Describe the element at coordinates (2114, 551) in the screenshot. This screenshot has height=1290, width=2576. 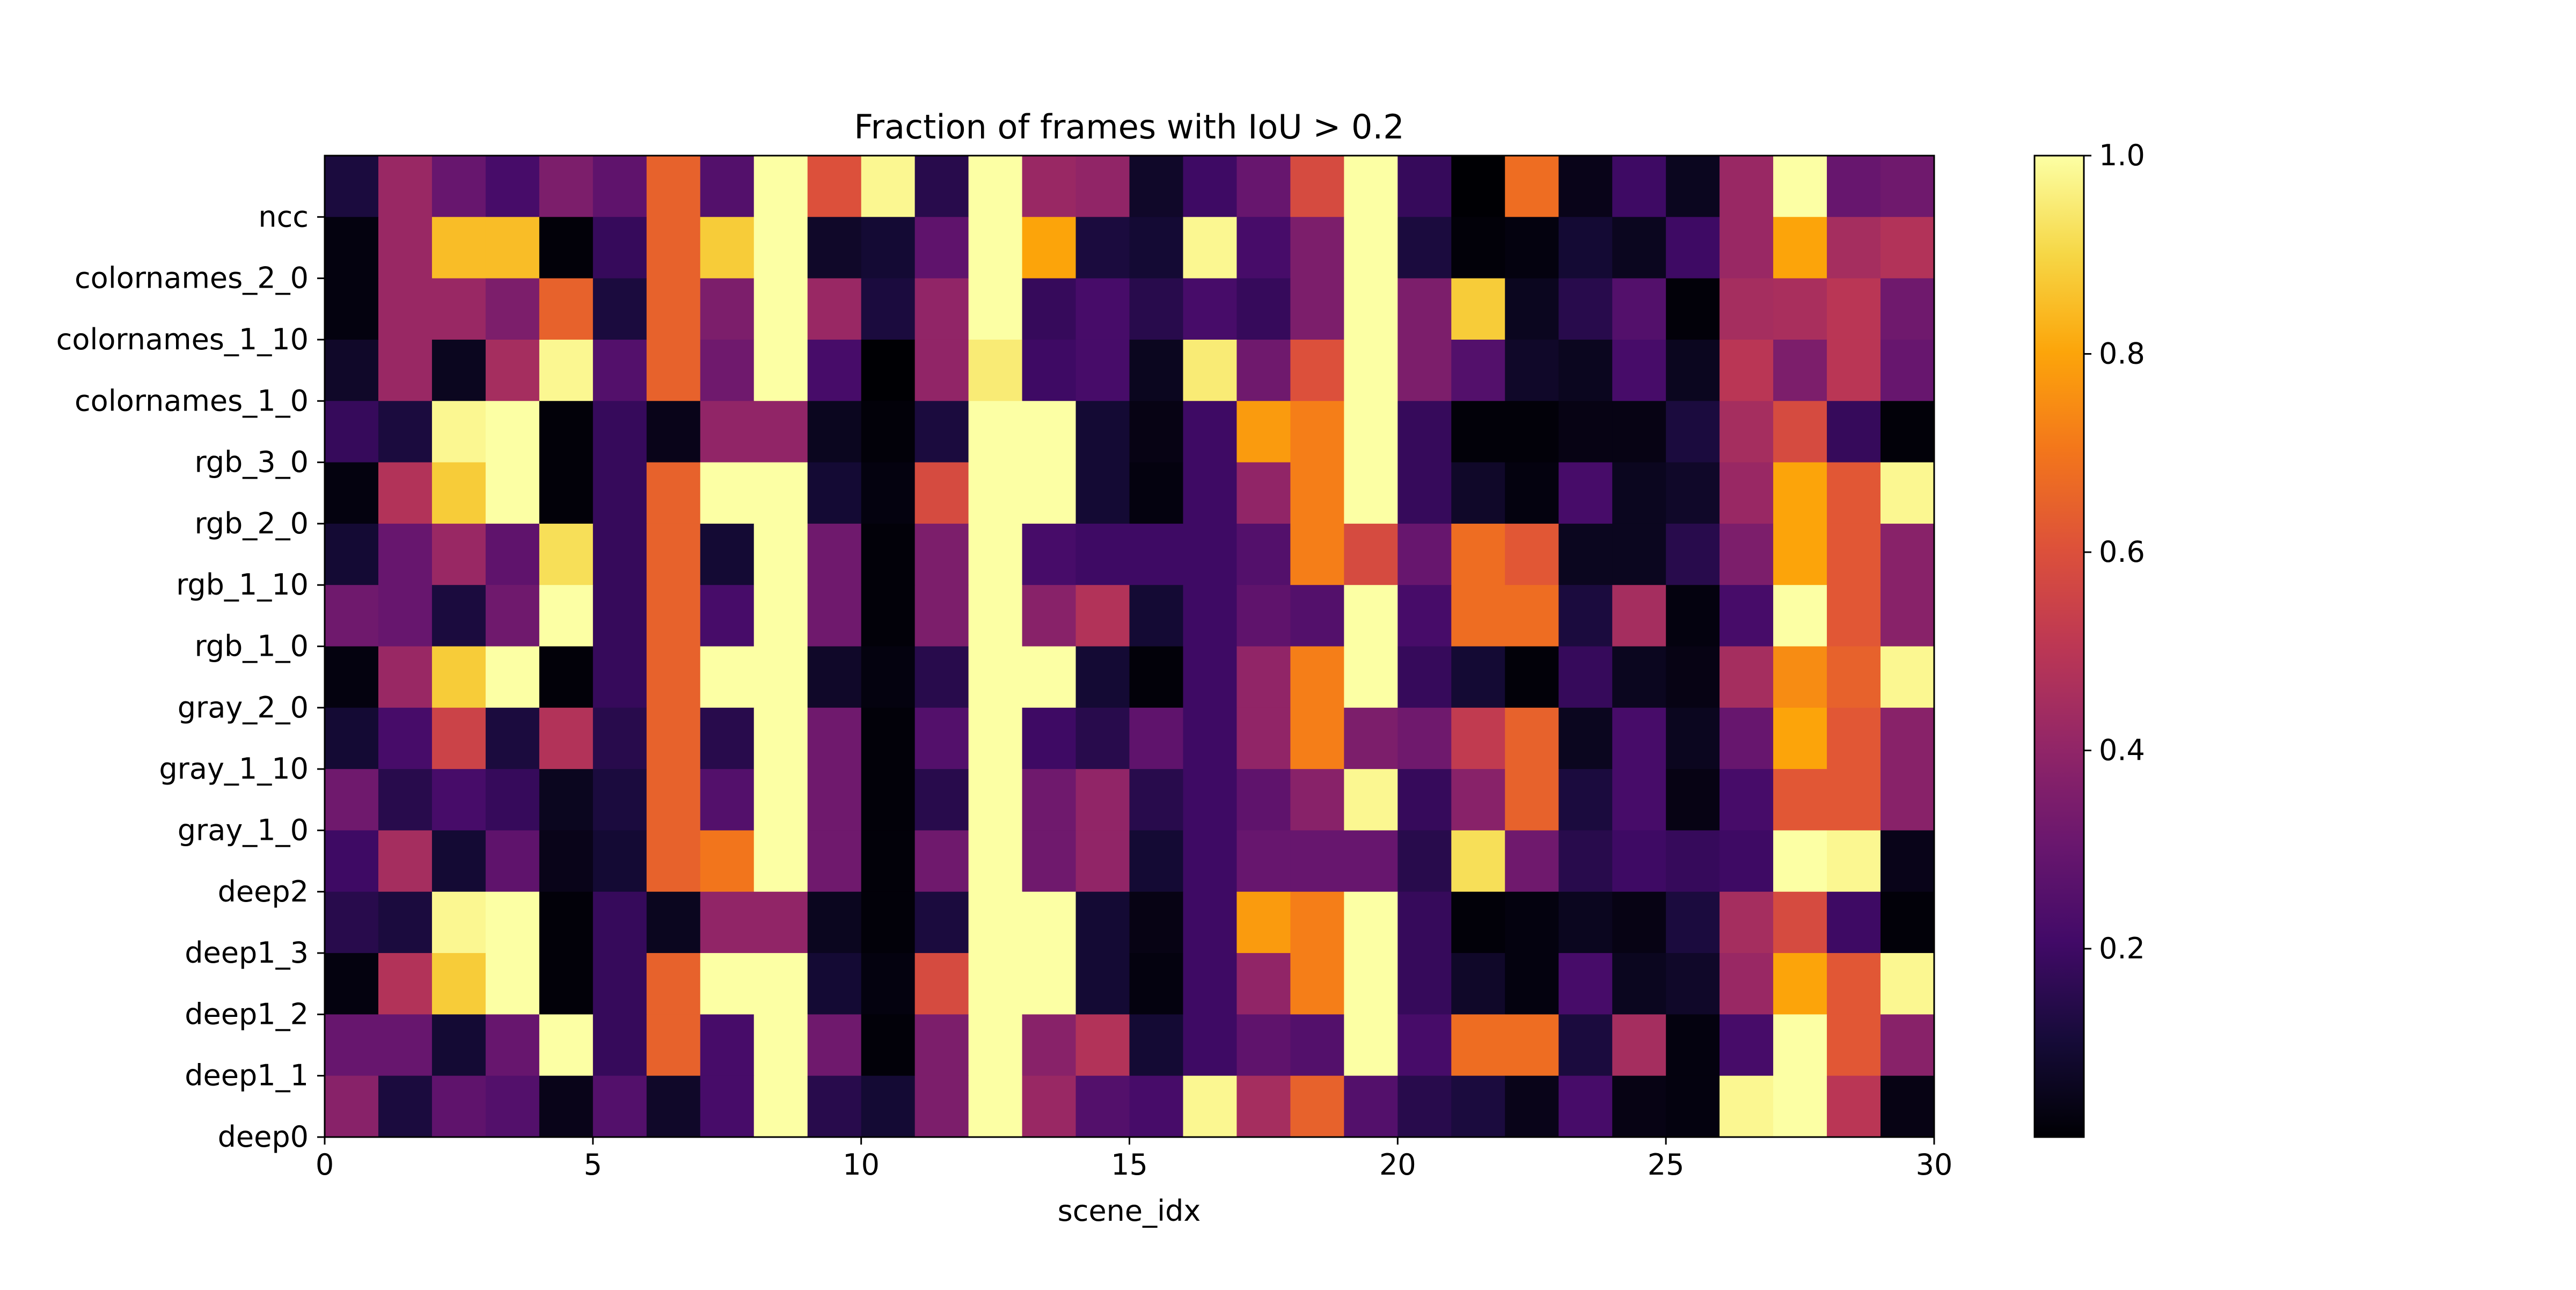
I see `colorbar-ticks: 0.2 0.4 0.6 0.8 1.0` at that location.